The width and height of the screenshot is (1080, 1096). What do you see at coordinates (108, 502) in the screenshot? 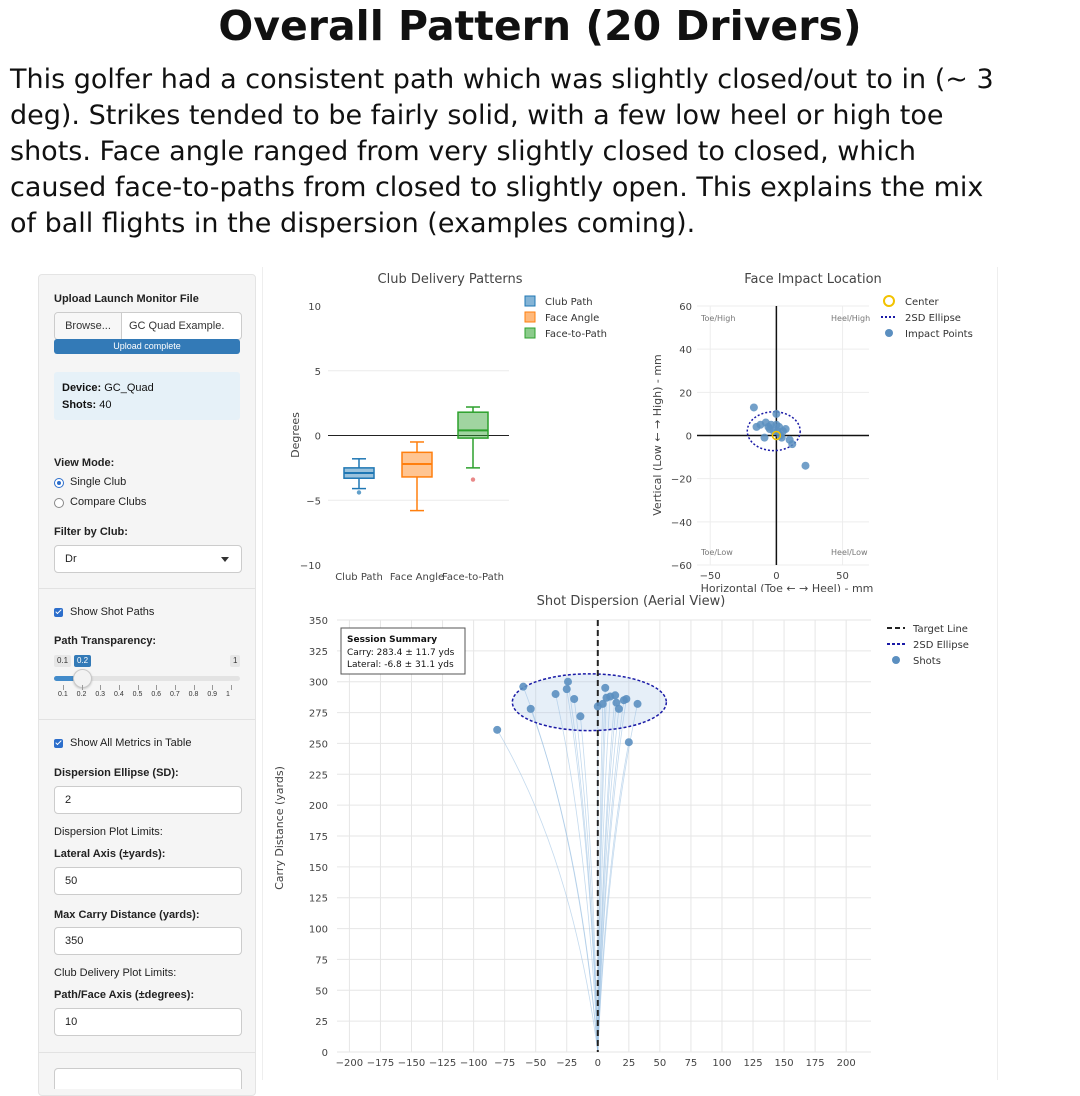
I see `radio-compare-clubs-label: Compare Clubs` at bounding box center [108, 502].